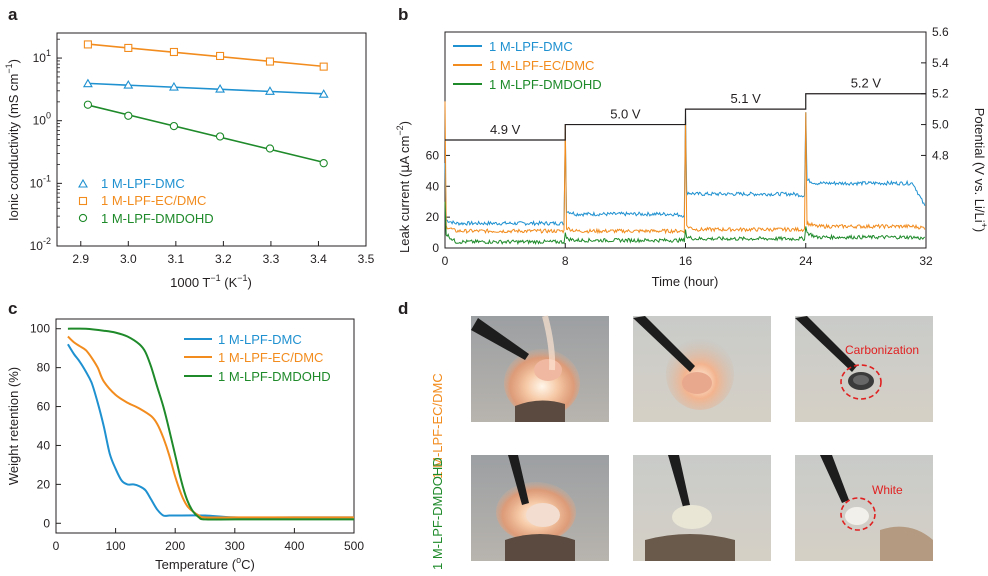 This screenshot has height=576, width=988. I want to click on y-tick-label-left: 0, so click(435, 248).